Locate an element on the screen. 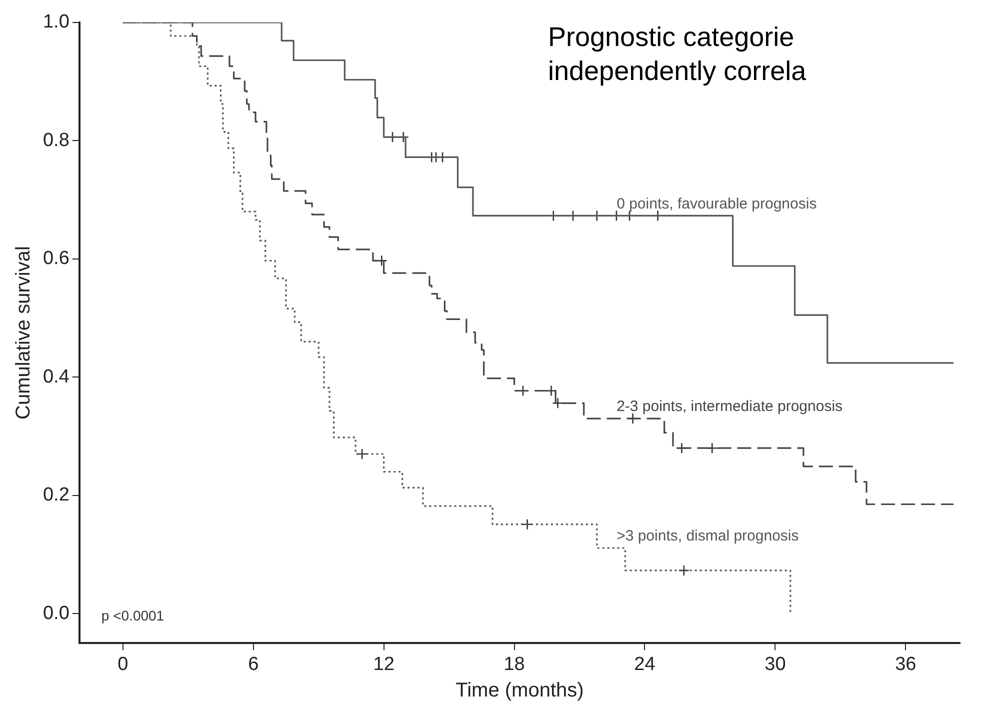  series-label: 2-3 points, intermediate prognosis is located at coordinates (729, 407).